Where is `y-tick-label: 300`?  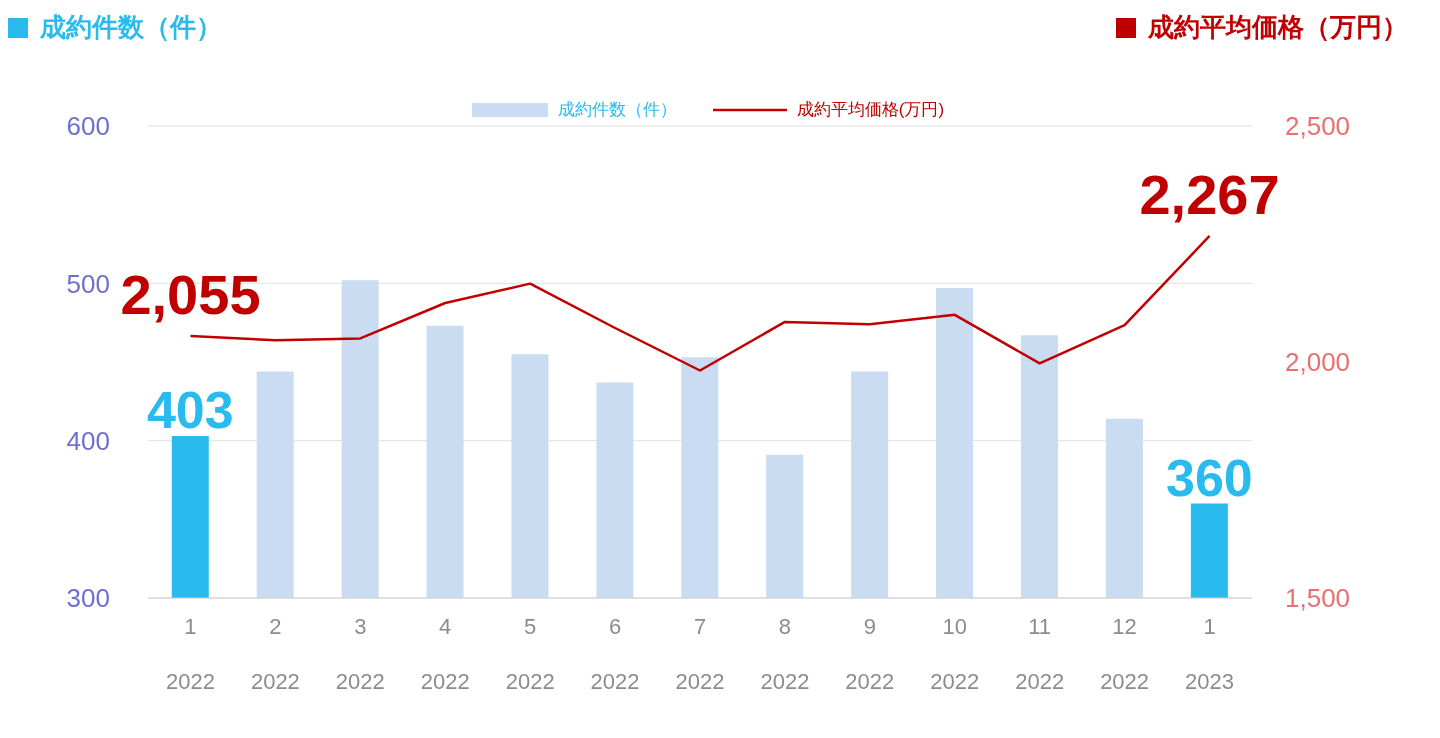
y-tick-label: 300 is located at coordinates (88, 598).